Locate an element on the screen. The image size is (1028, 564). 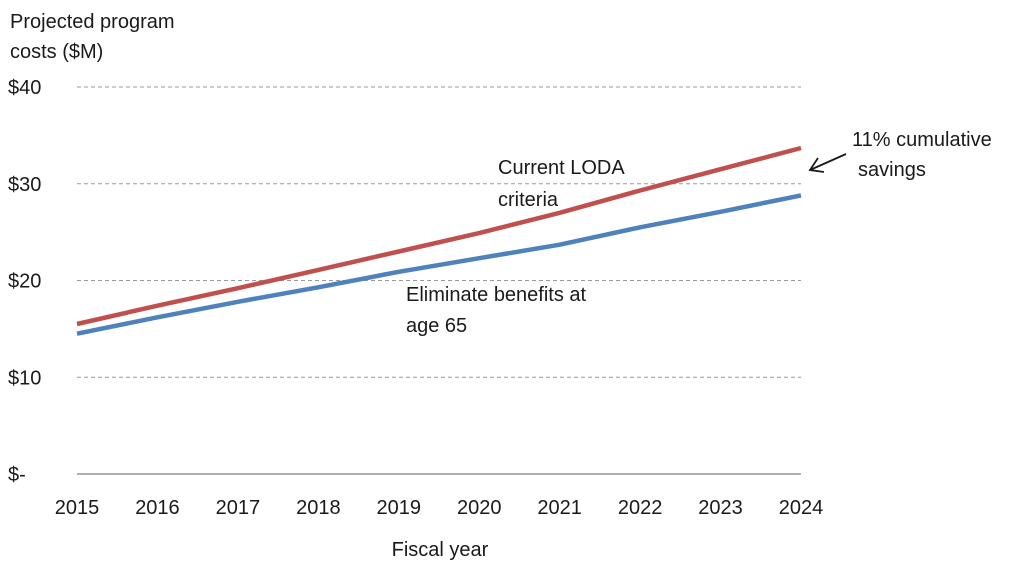
x-tick-label: 2024 is located at coordinates (801, 508).